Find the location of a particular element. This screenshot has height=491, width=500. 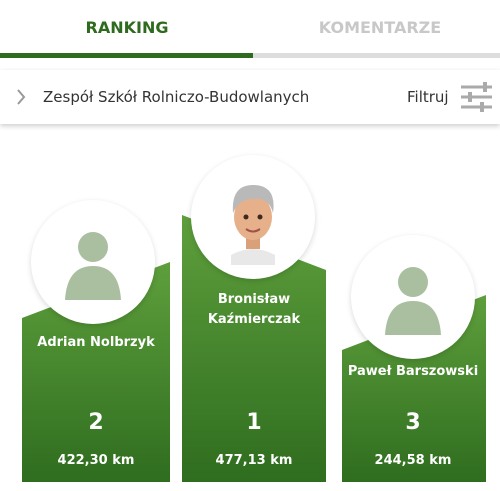

tab-comments: KOMENTARZE is located at coordinates (380, 27).